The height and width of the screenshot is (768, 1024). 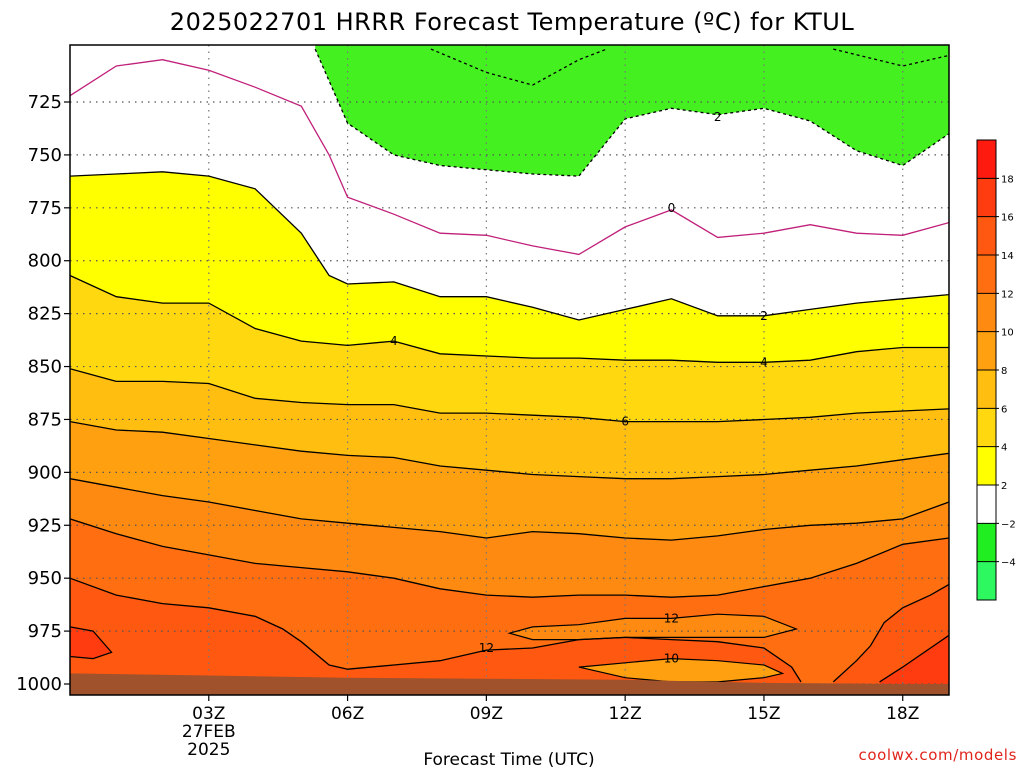 I want to click on colorbar-tick-label: 16, so click(x=1007, y=218).